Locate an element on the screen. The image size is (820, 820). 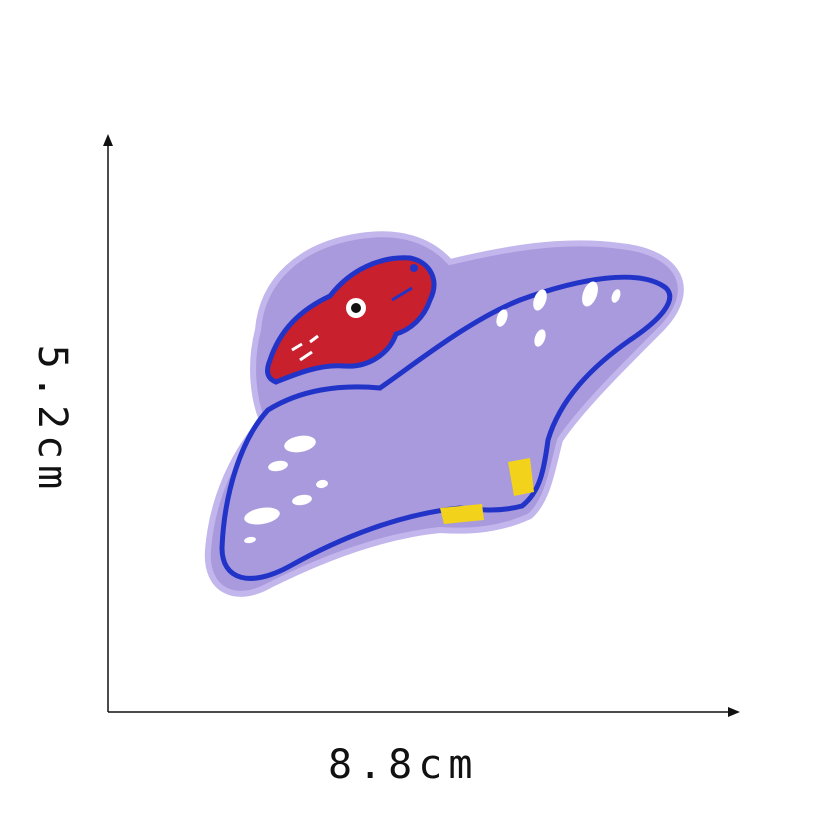
height-label: 5.2cm is located at coordinates (52, 420).